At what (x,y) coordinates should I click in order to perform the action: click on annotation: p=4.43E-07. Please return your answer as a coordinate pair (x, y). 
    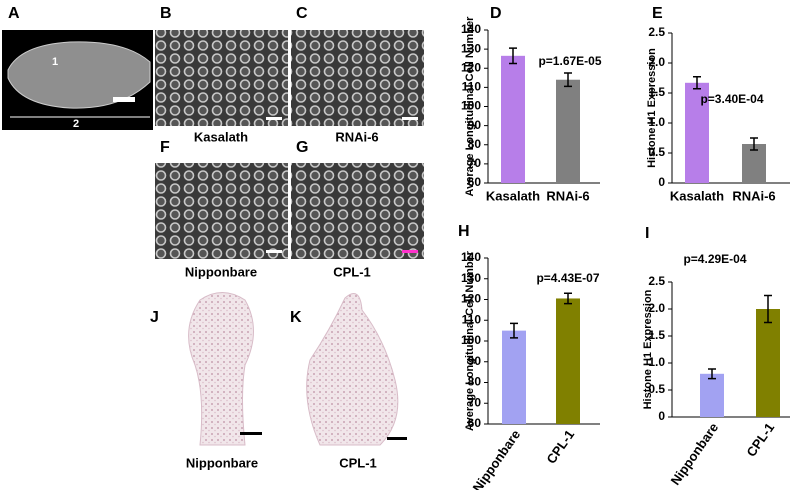
    Looking at the image, I should click on (567, 278).